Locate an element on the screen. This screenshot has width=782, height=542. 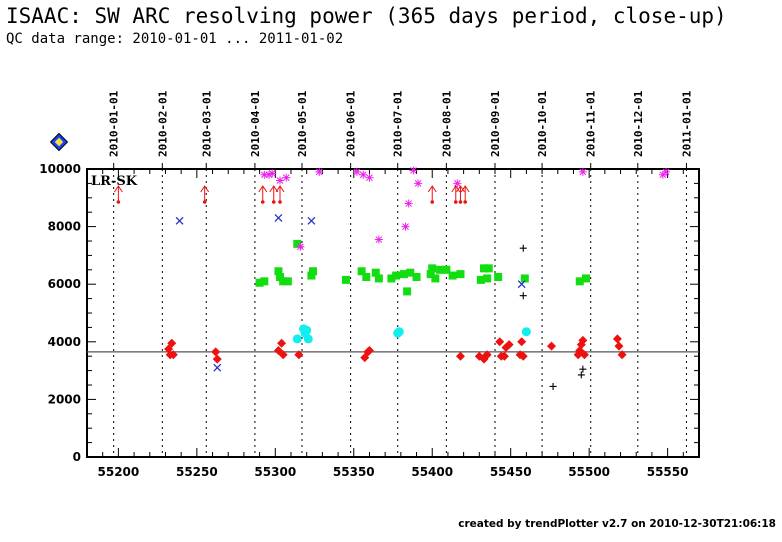
circle-marker is located at coordinates (307, 330).